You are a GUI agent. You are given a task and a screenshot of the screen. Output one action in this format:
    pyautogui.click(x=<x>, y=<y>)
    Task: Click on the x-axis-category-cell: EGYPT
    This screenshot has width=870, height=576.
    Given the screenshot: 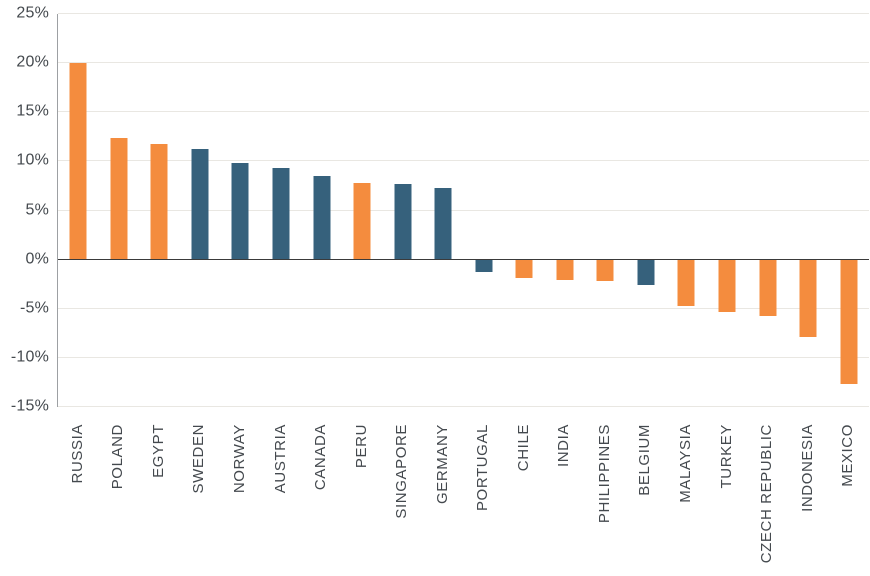 What is the action you would take?
    pyautogui.click(x=158, y=499)
    